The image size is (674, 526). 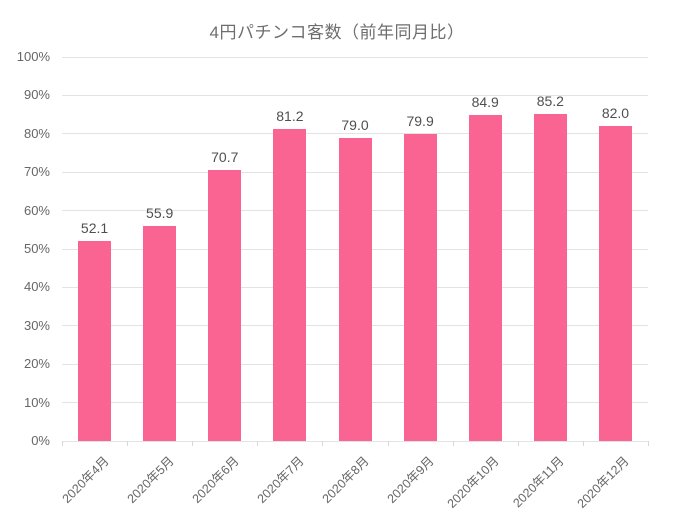 What do you see at coordinates (36, 325) in the screenshot?
I see `y-tick-label: 30%` at bounding box center [36, 325].